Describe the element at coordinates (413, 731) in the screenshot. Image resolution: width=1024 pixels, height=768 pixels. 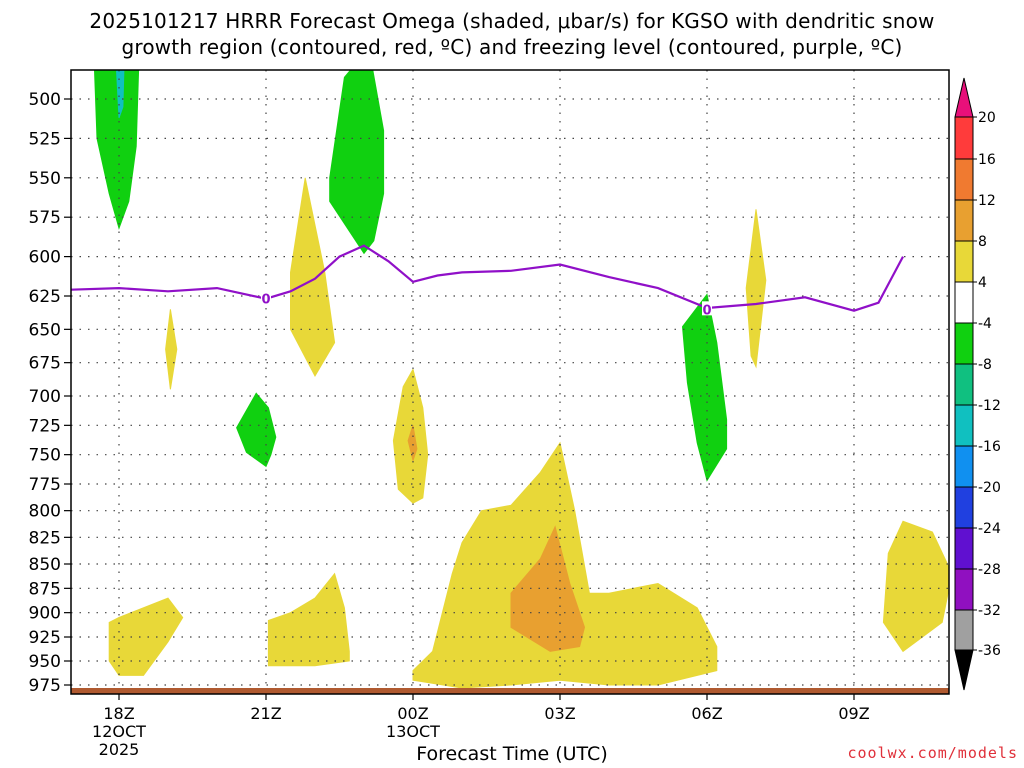
I see `x-tick-date: 13OCT` at that location.